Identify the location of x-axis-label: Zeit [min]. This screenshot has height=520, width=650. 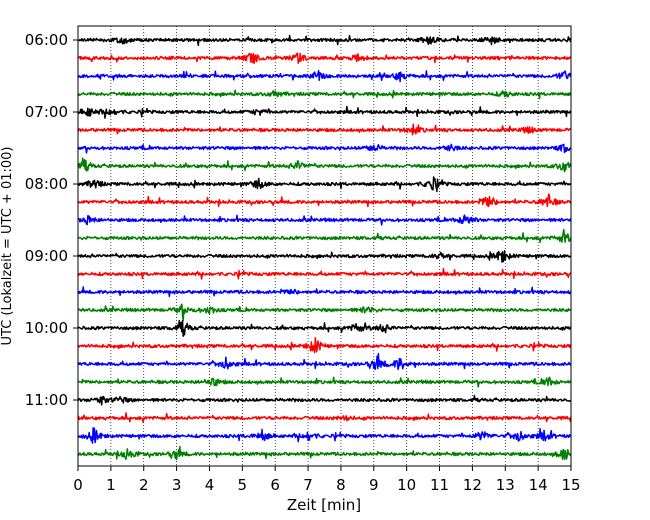
(324, 505).